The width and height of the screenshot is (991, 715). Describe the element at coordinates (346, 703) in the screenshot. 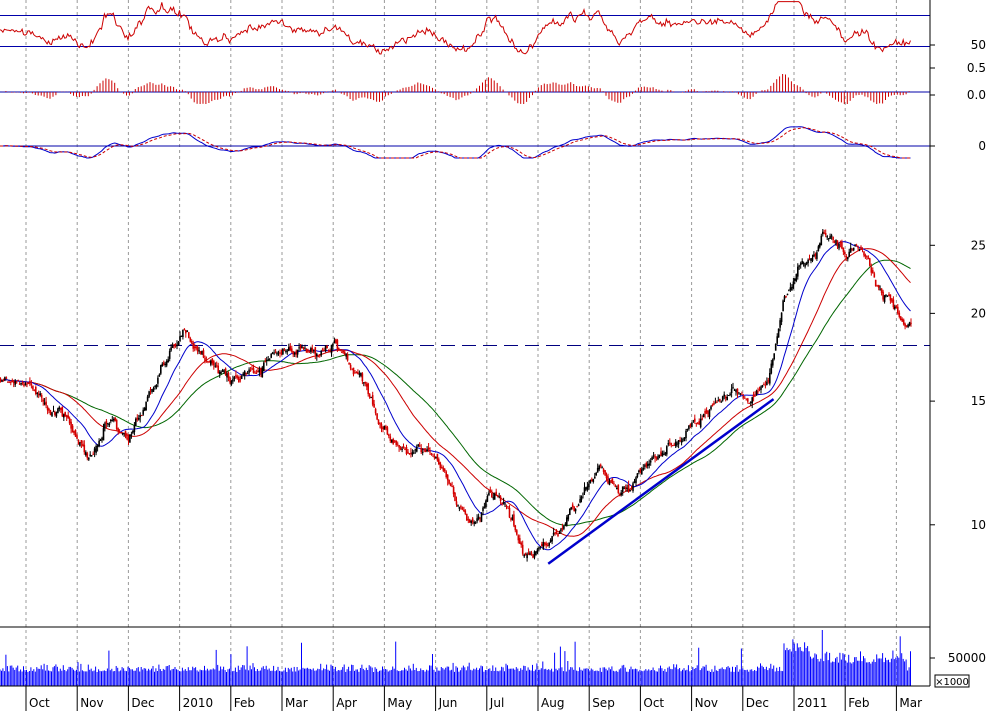

I see `x-axis-month-label: Apr` at that location.